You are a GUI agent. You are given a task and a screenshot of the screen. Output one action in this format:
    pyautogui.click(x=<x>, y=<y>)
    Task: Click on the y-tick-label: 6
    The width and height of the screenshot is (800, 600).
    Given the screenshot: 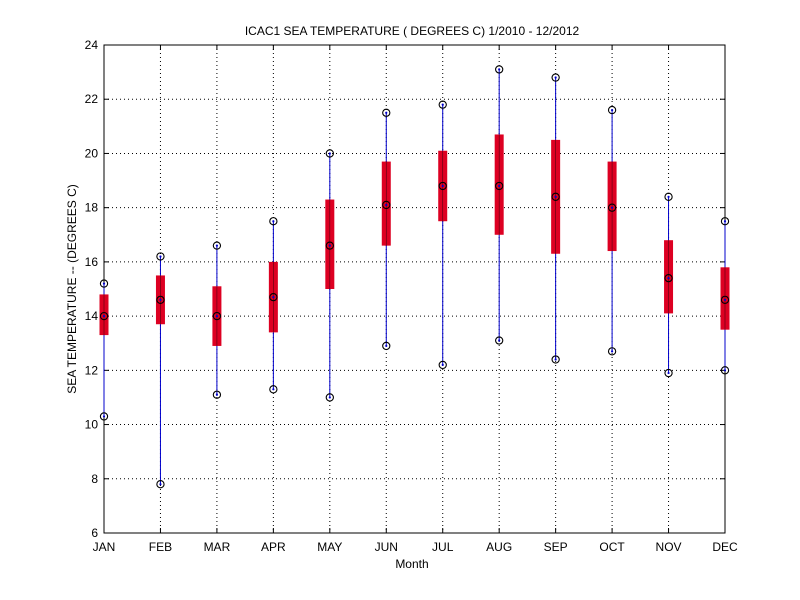 What is the action you would take?
    pyautogui.click(x=94, y=533)
    